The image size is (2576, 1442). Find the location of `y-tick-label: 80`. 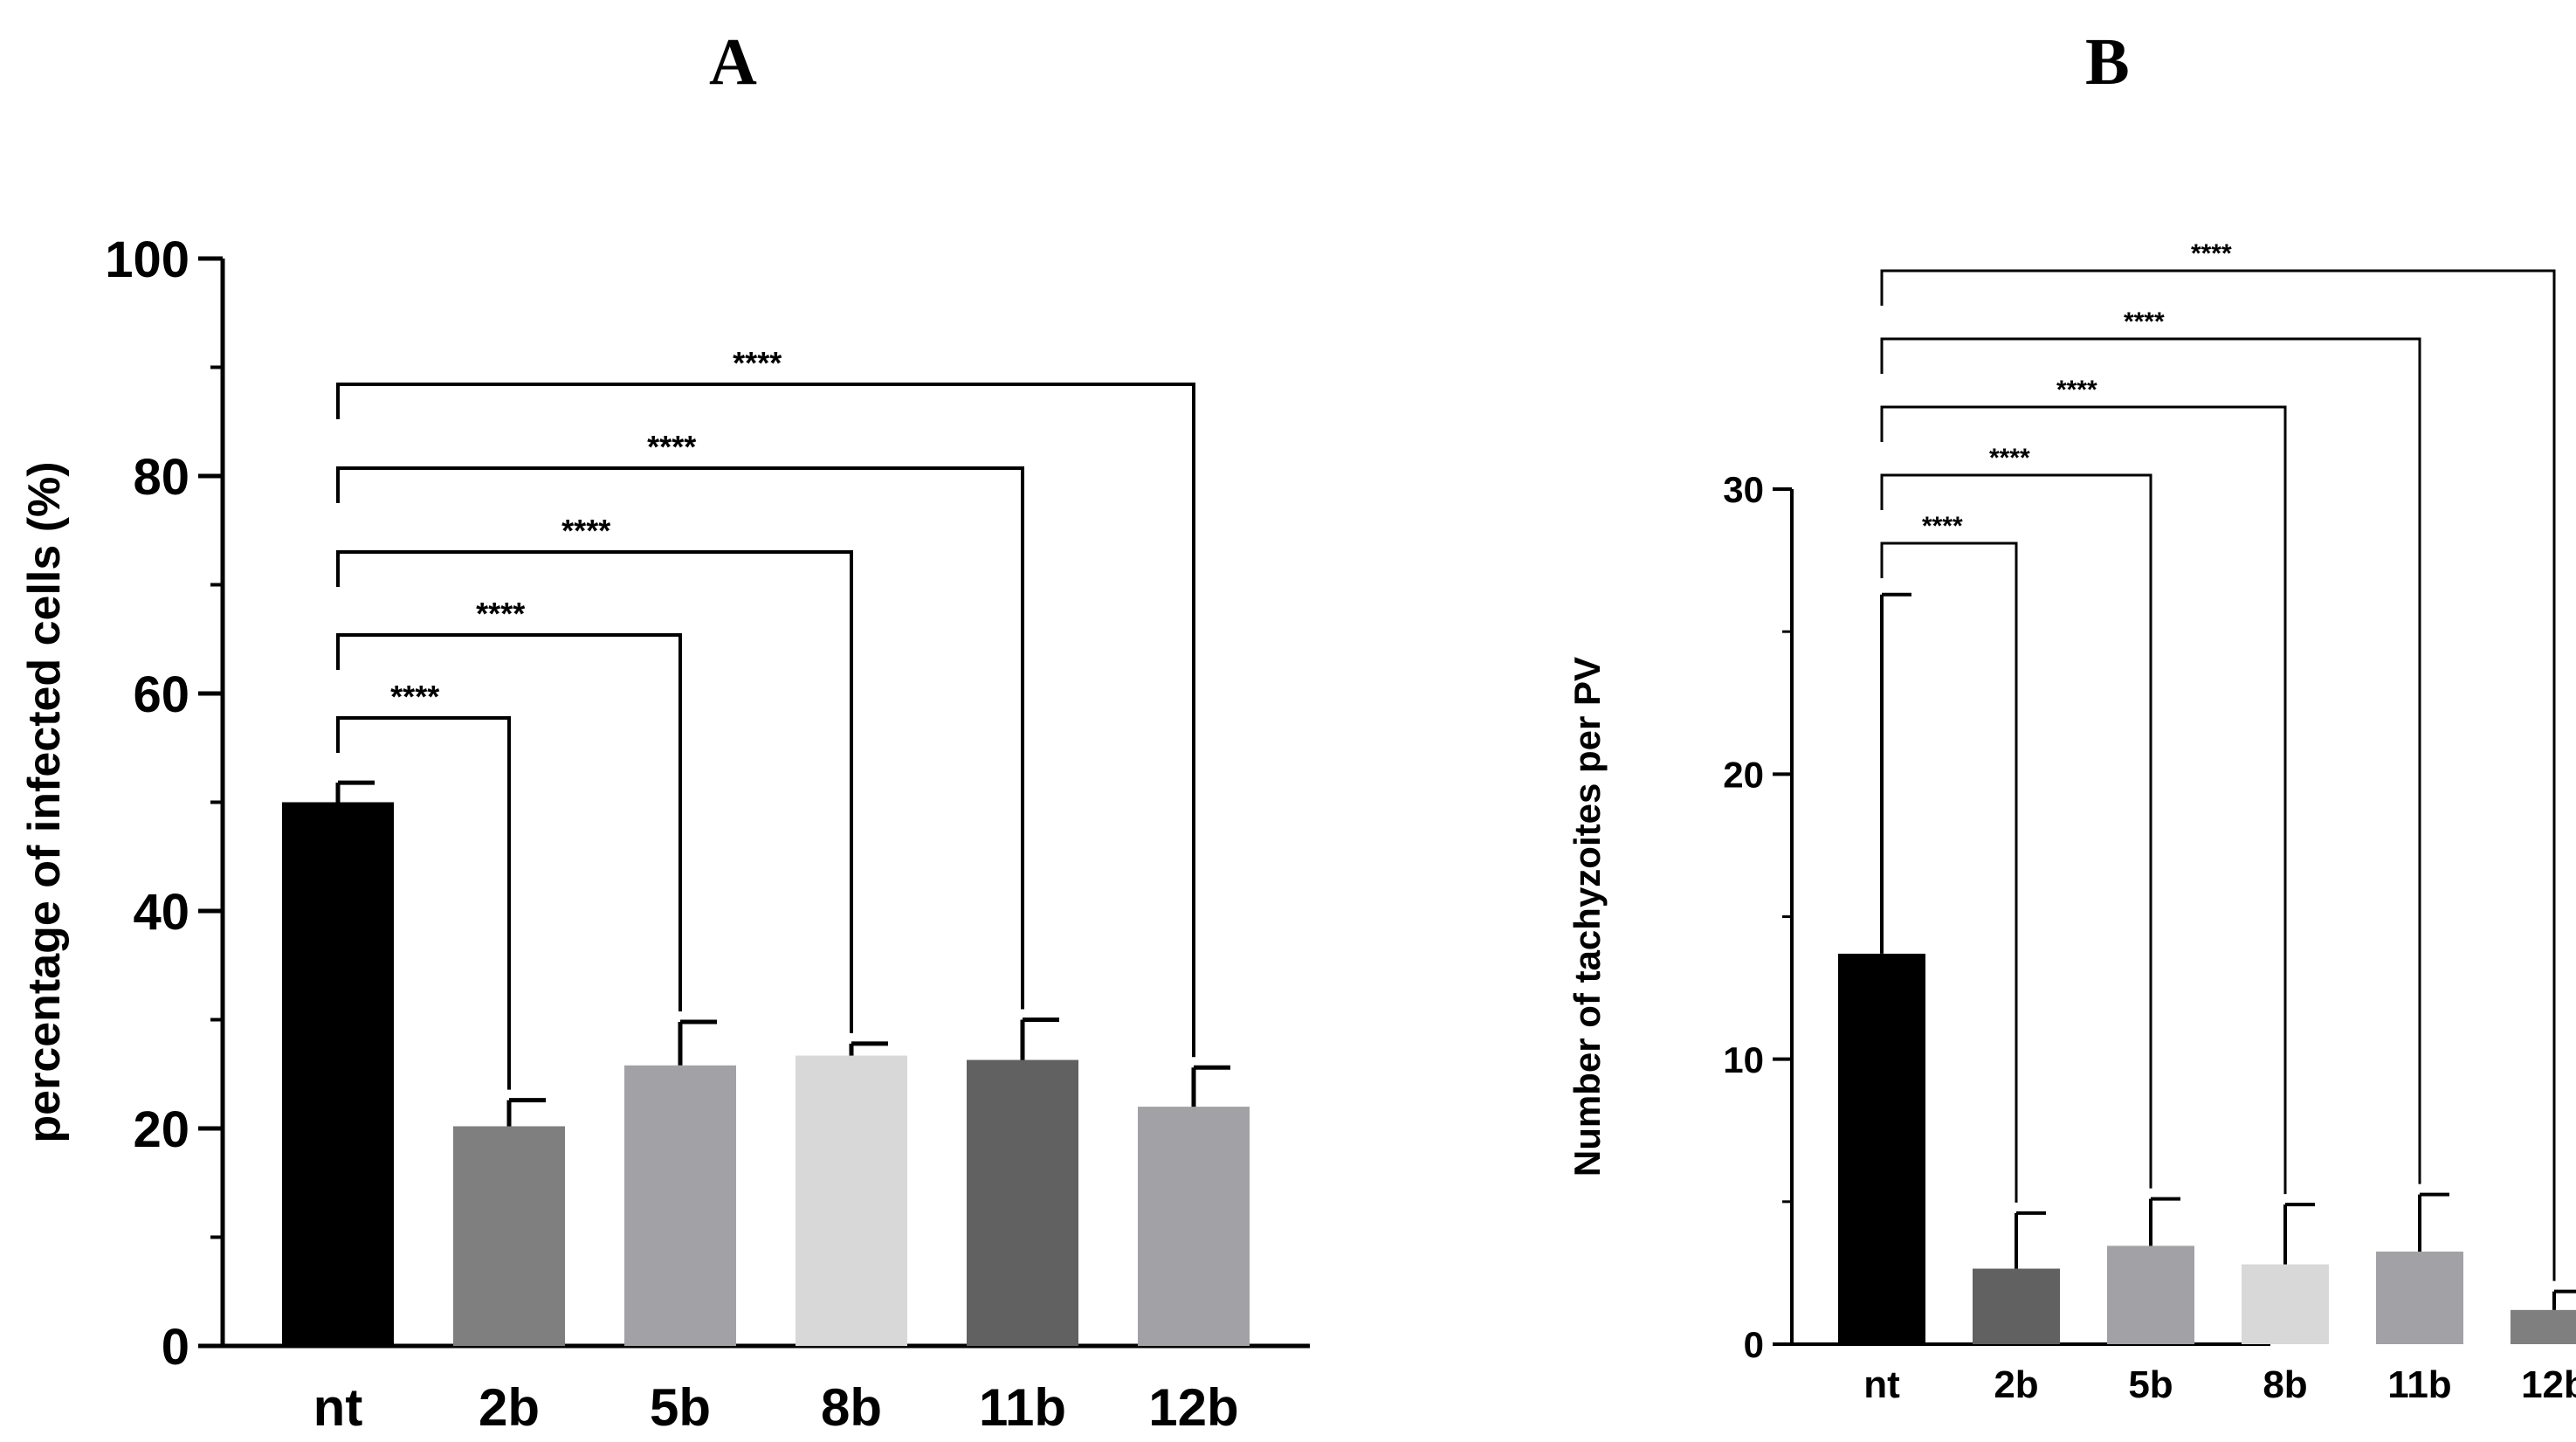

y-tick-label: 80 is located at coordinates (161, 477).